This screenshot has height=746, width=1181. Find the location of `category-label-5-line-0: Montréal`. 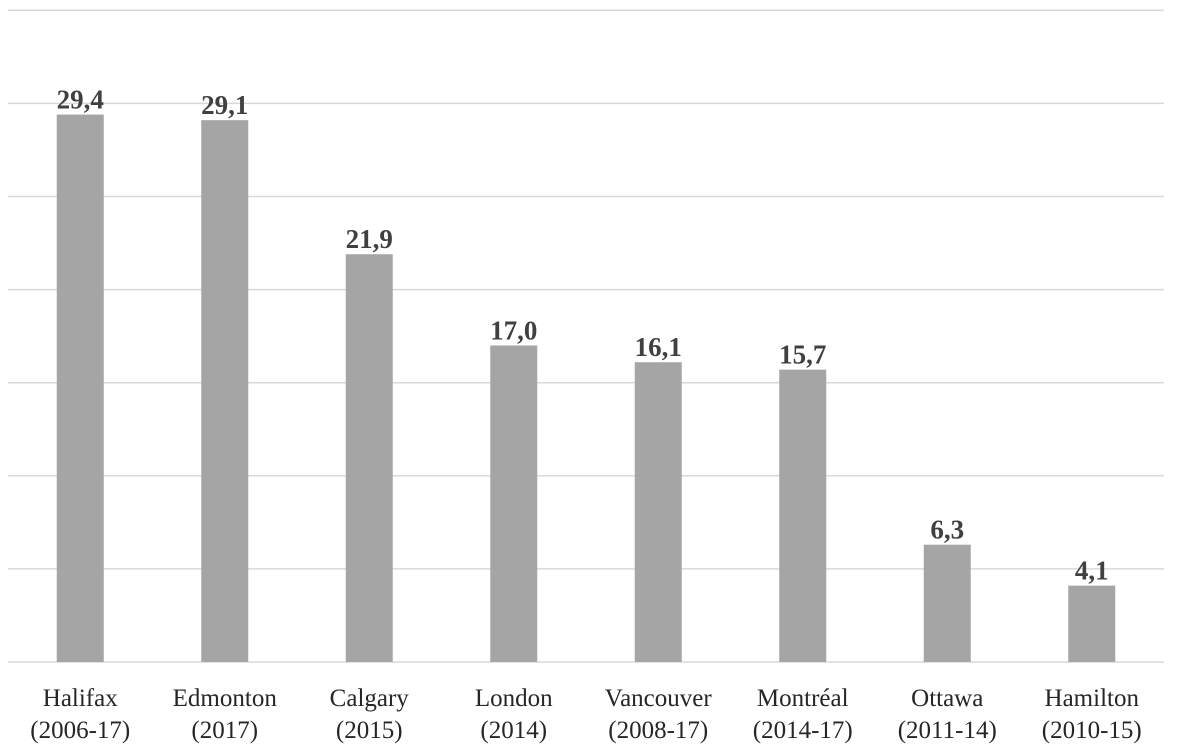

category-label-5-line-0: Montréal is located at coordinates (803, 698).